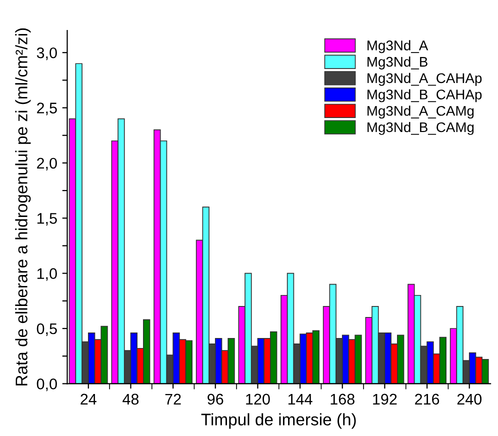 The height and width of the screenshot is (436, 498). What do you see at coordinates (46, 385) in the screenshot?
I see `y-tick-label: 0,0` at bounding box center [46, 385].